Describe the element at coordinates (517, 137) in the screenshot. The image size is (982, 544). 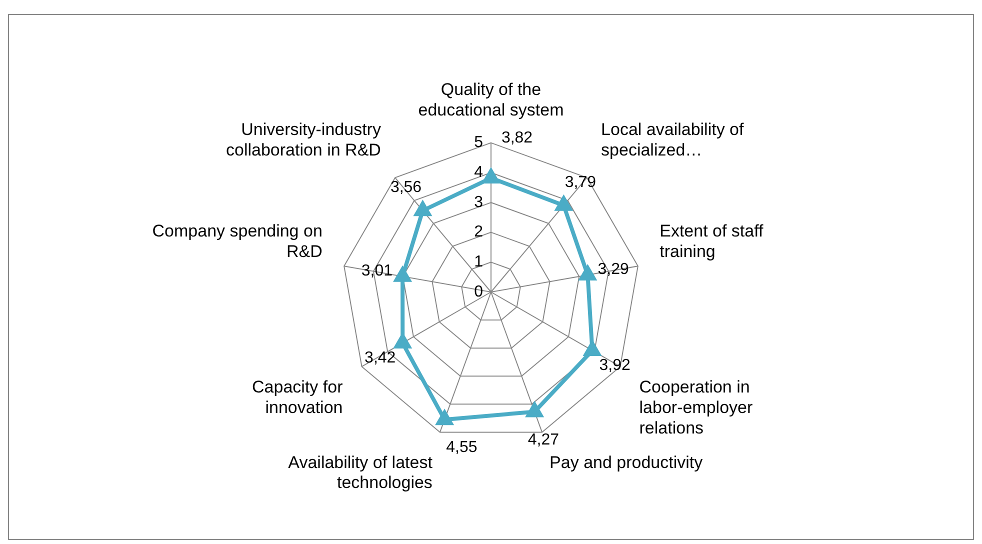
I see `data-label: 3,82` at that location.